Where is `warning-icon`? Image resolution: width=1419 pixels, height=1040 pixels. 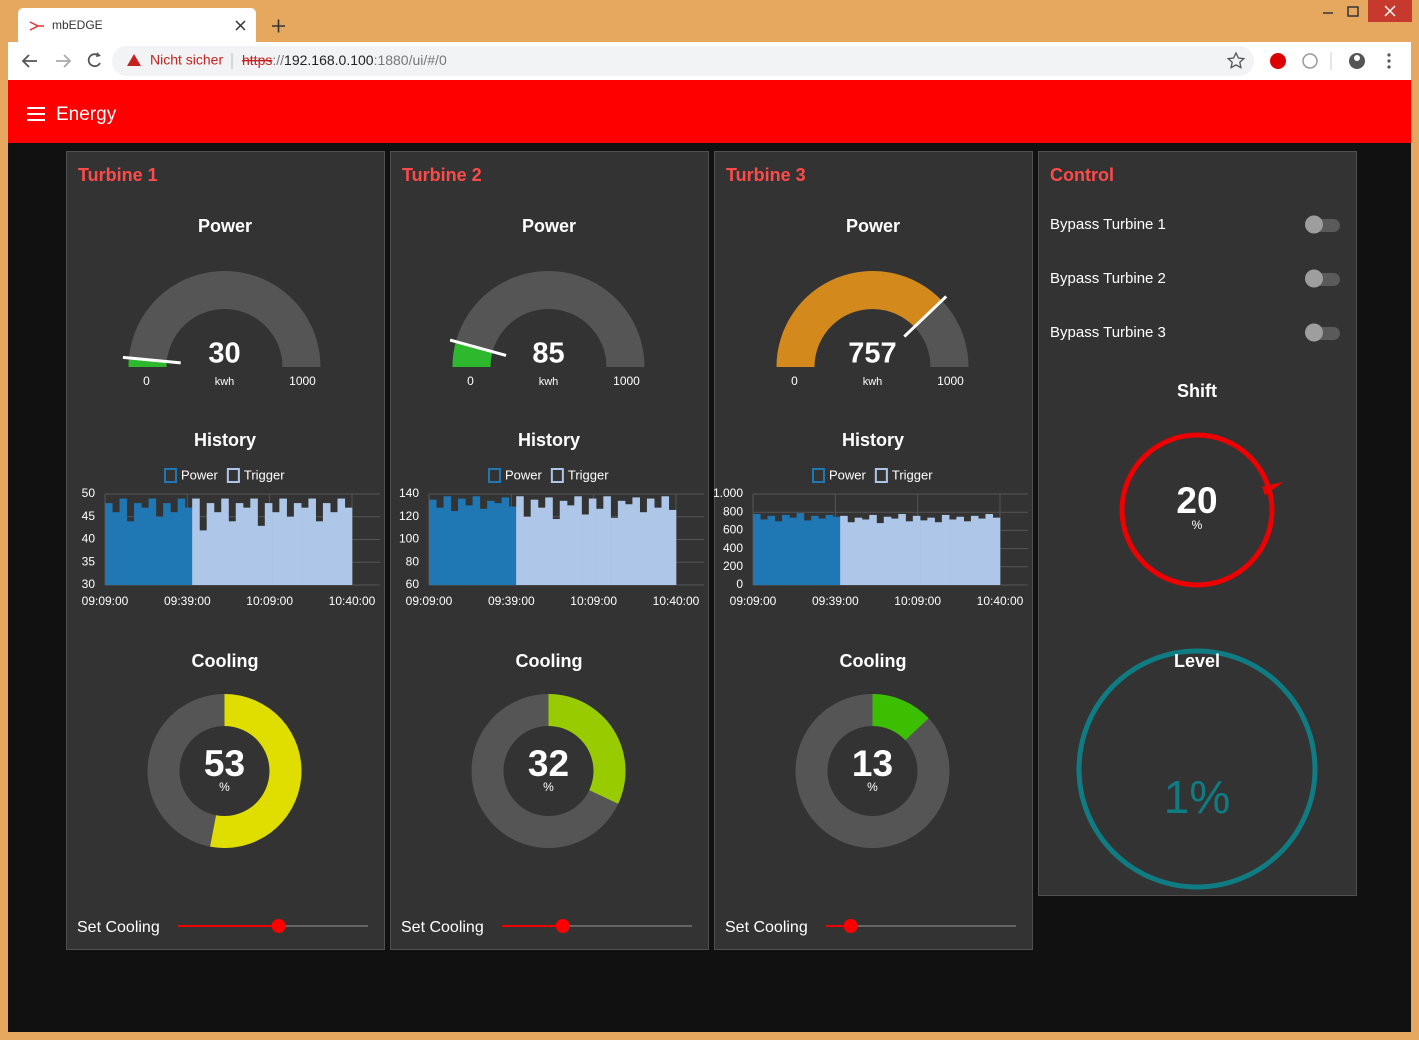 warning-icon is located at coordinates (134, 60).